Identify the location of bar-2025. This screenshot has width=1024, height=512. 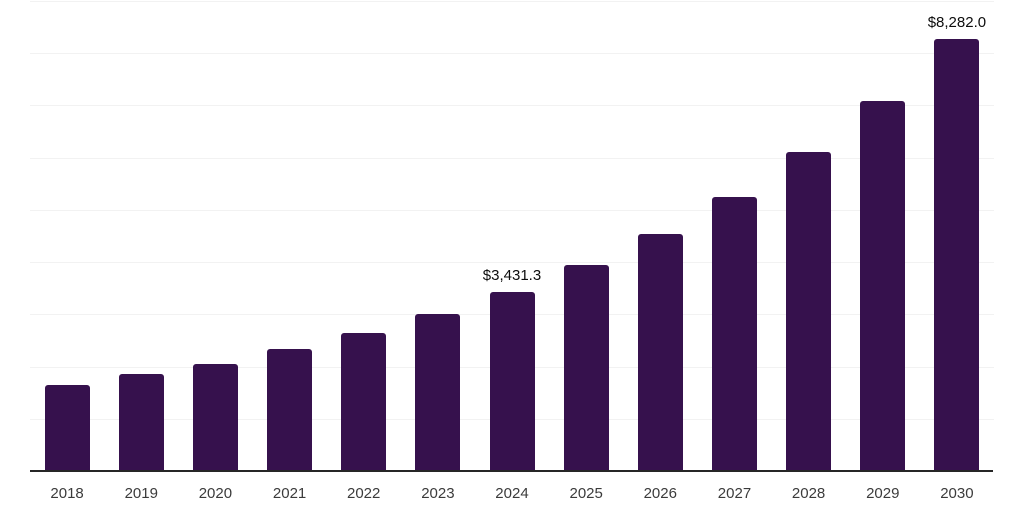
(586, 368).